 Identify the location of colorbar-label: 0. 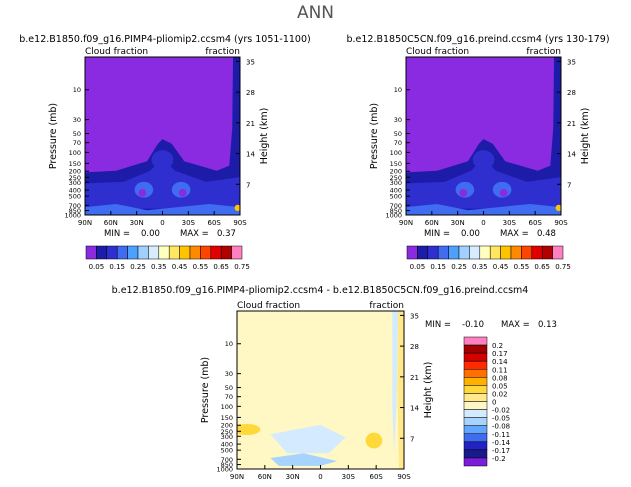
(494, 403).